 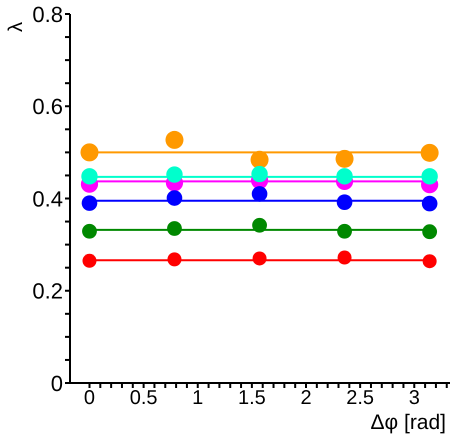 I want to click on y-tick-label: 0.8, so click(x=47, y=14).